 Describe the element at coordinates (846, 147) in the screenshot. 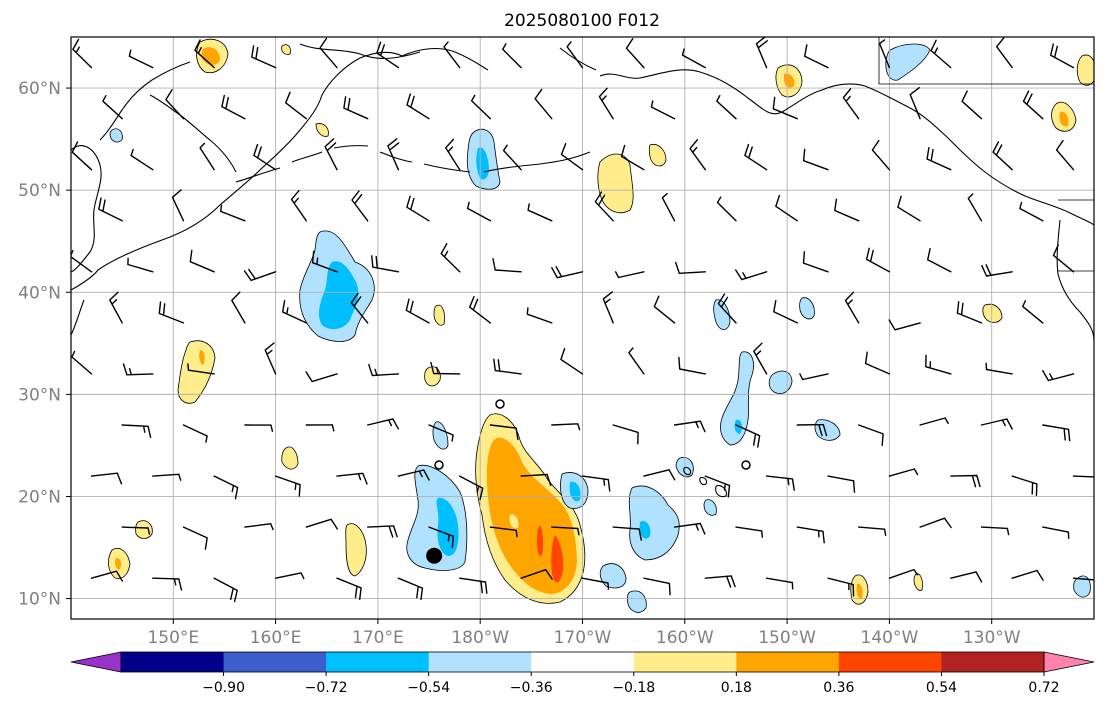

I see `alaska-coast` at that location.